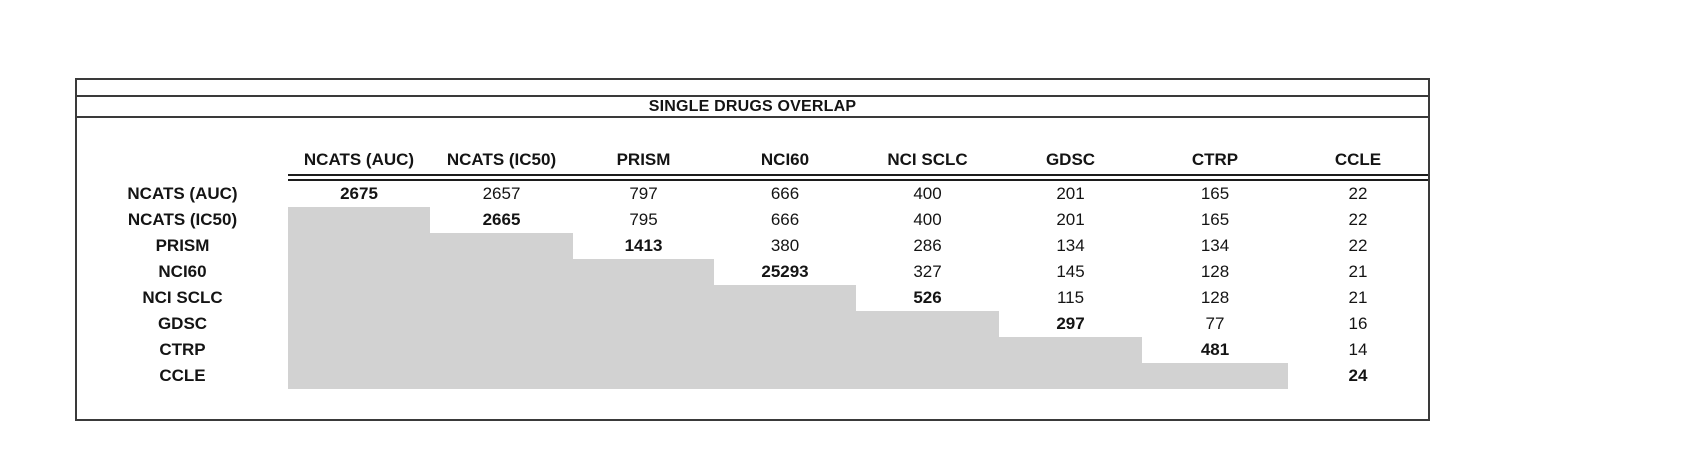  What do you see at coordinates (643, 193) in the screenshot?
I see `matrix-cell: 797` at bounding box center [643, 193].